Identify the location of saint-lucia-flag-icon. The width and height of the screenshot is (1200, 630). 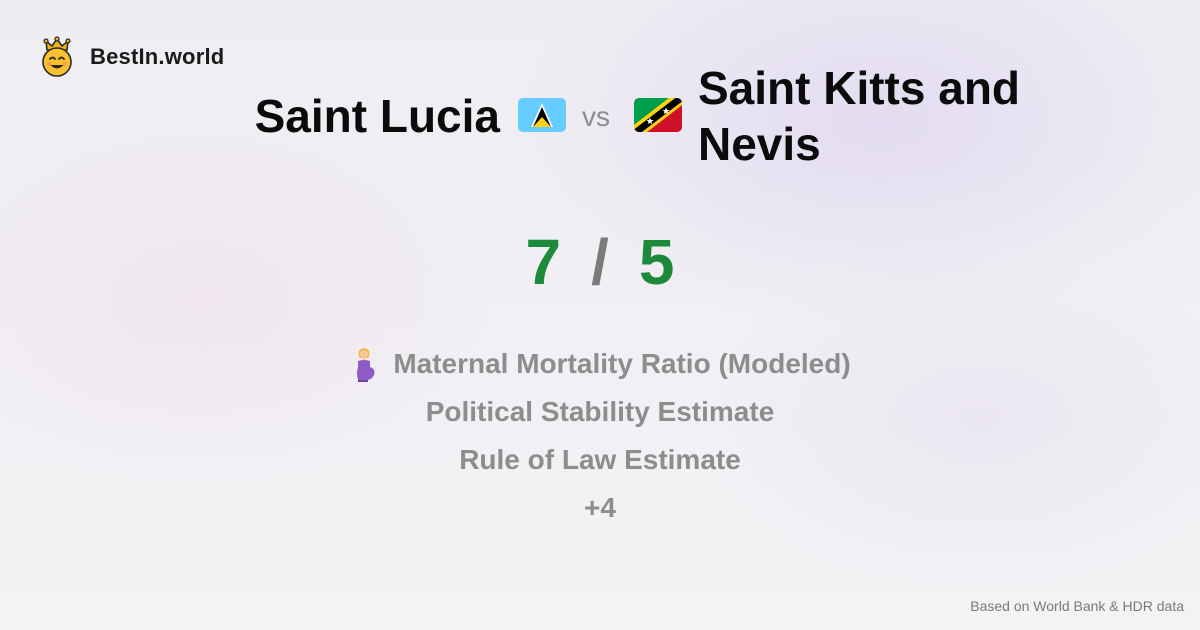
(542, 115).